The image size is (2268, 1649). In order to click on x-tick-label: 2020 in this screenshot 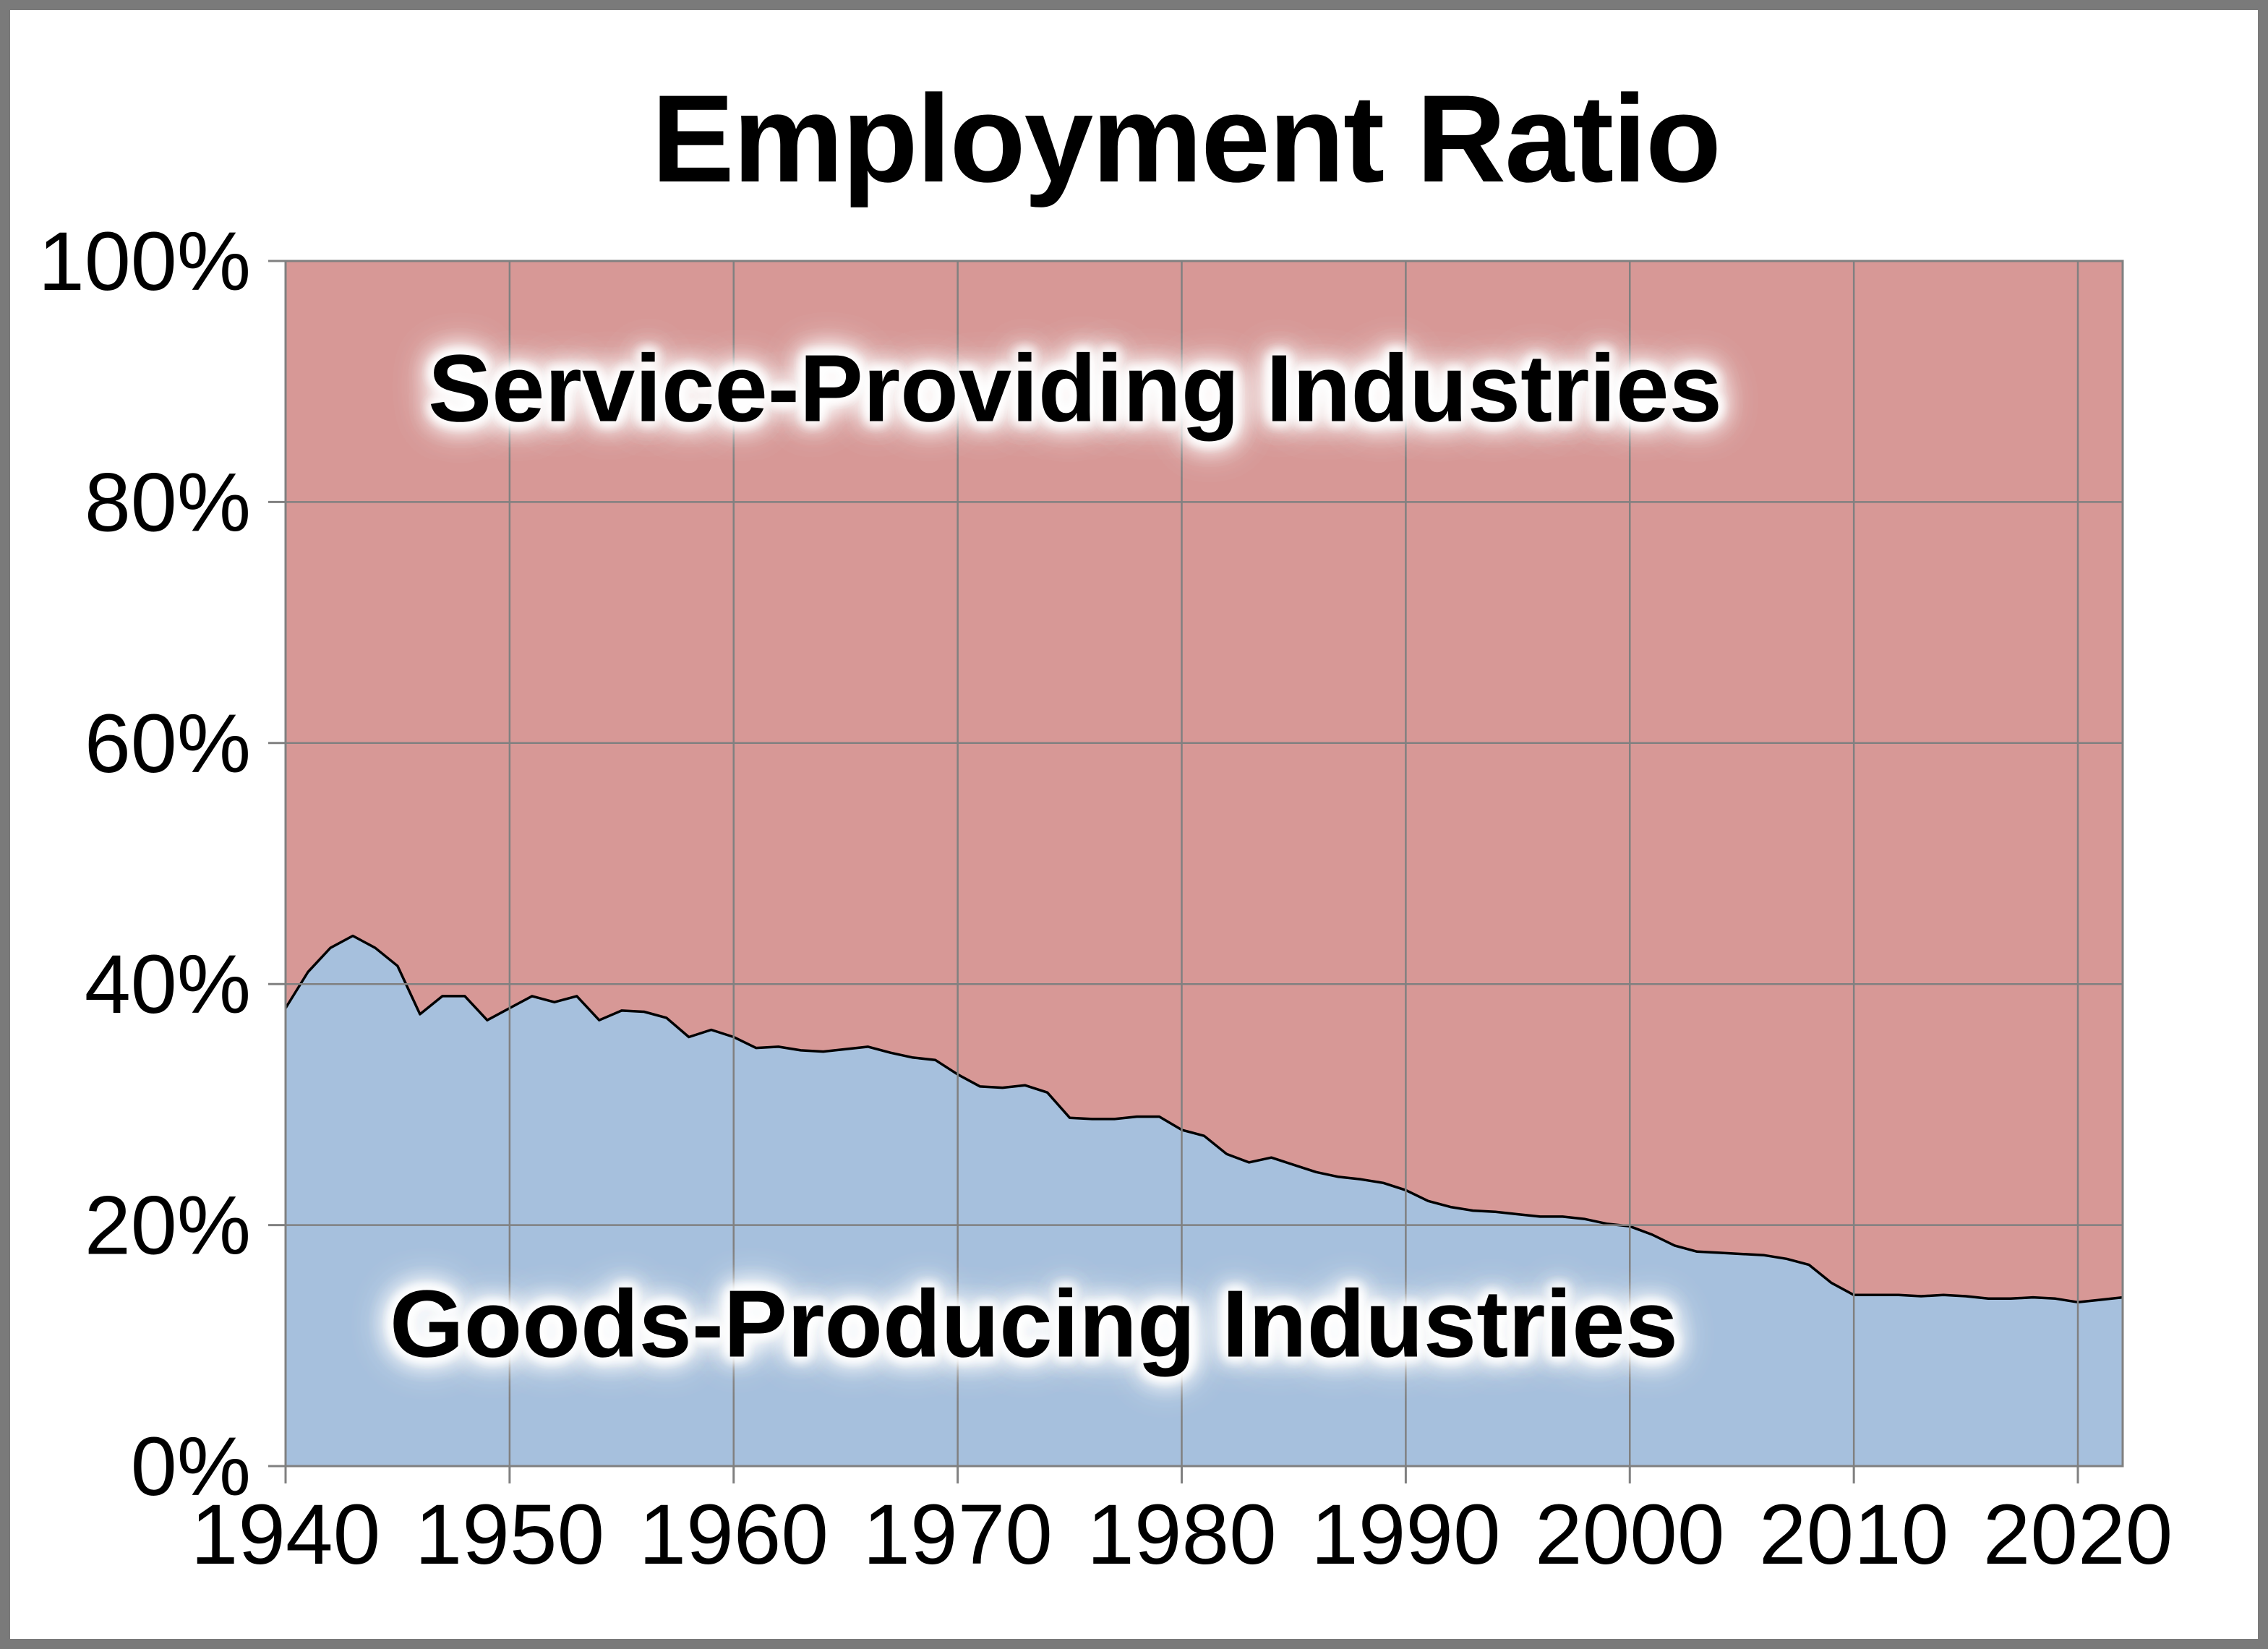, I will do `click(2078, 1534)`.